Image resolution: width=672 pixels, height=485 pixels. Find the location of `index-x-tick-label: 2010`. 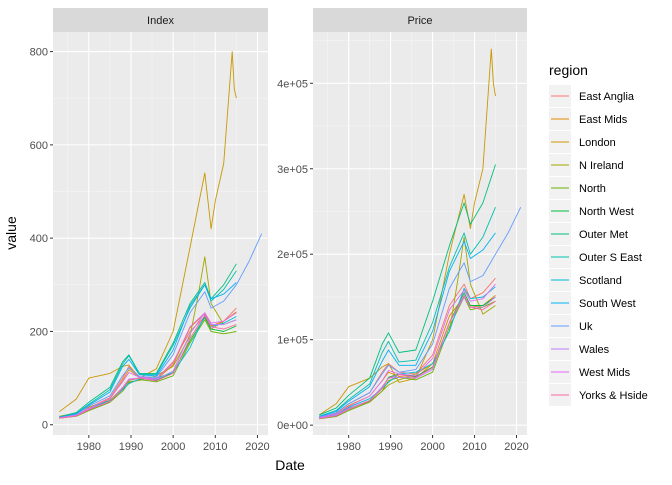

index-x-tick-label: 2010 is located at coordinates (215, 447).